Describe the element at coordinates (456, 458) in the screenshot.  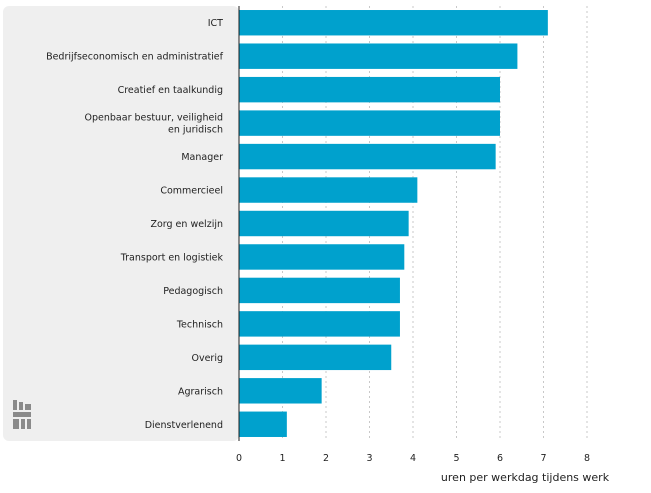
I see `x-tick-label: 5` at that location.